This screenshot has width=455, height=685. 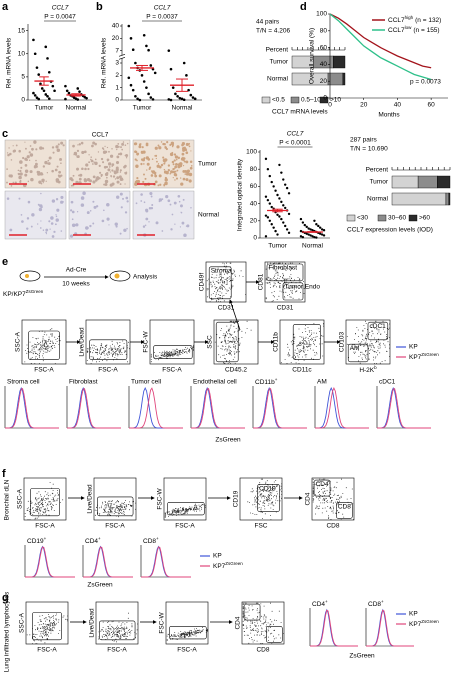 I want to click on x-axis-label: CD8, so click(x=332, y=526).